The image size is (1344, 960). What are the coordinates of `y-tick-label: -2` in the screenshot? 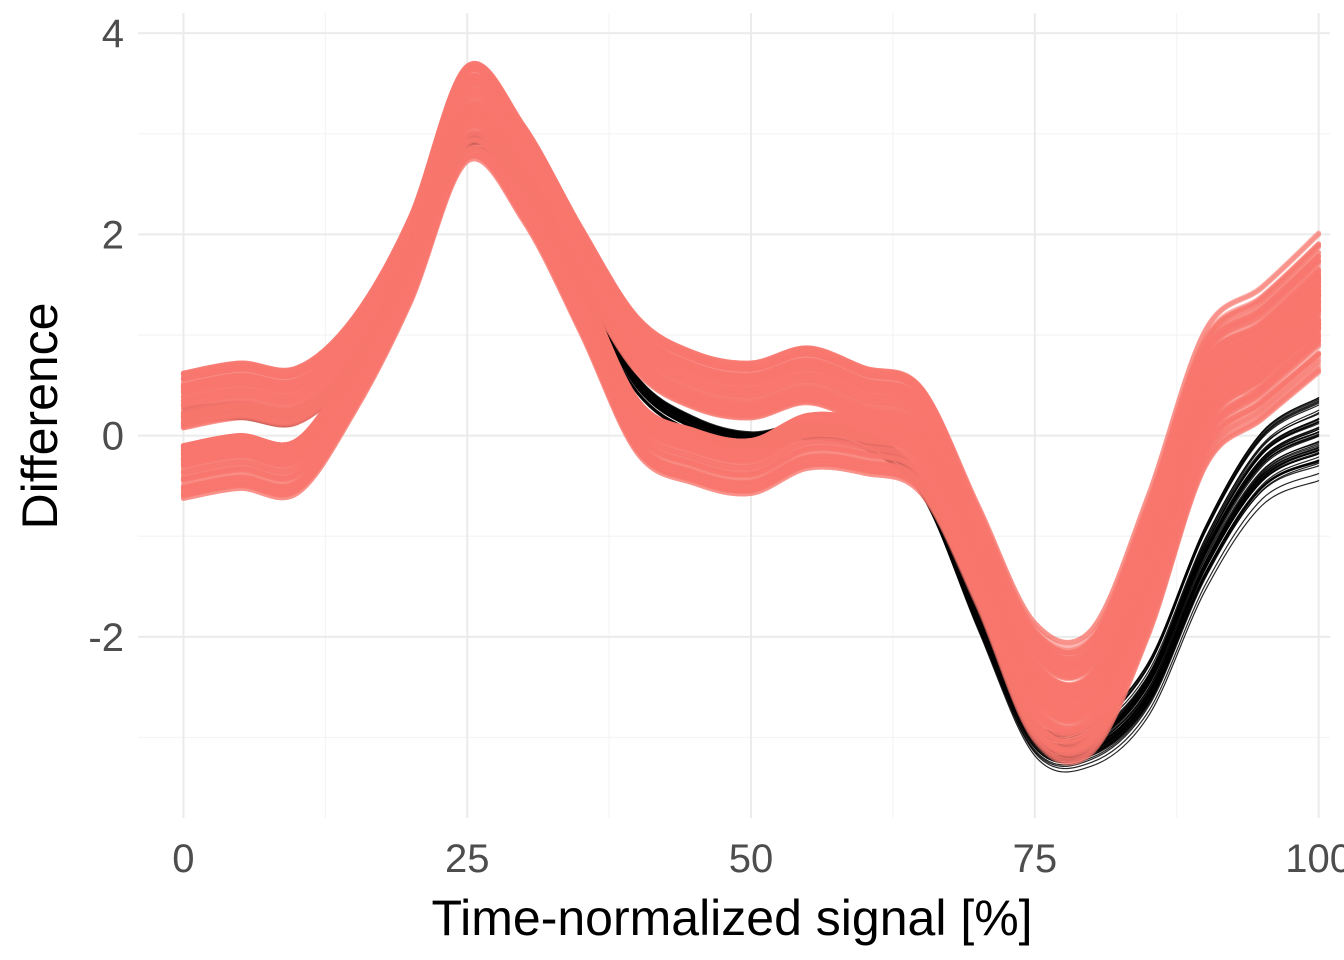 It's located at (106, 638).